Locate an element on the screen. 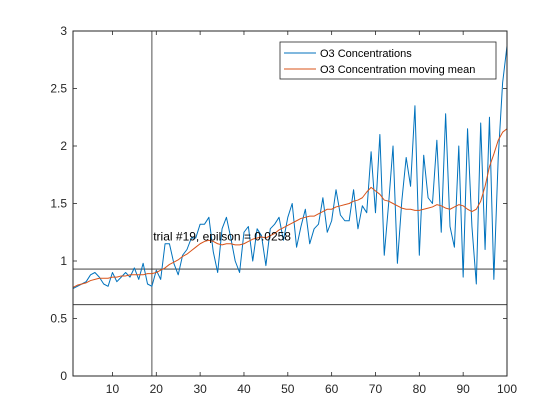  y-tick-label: 2 is located at coordinates (63, 146).